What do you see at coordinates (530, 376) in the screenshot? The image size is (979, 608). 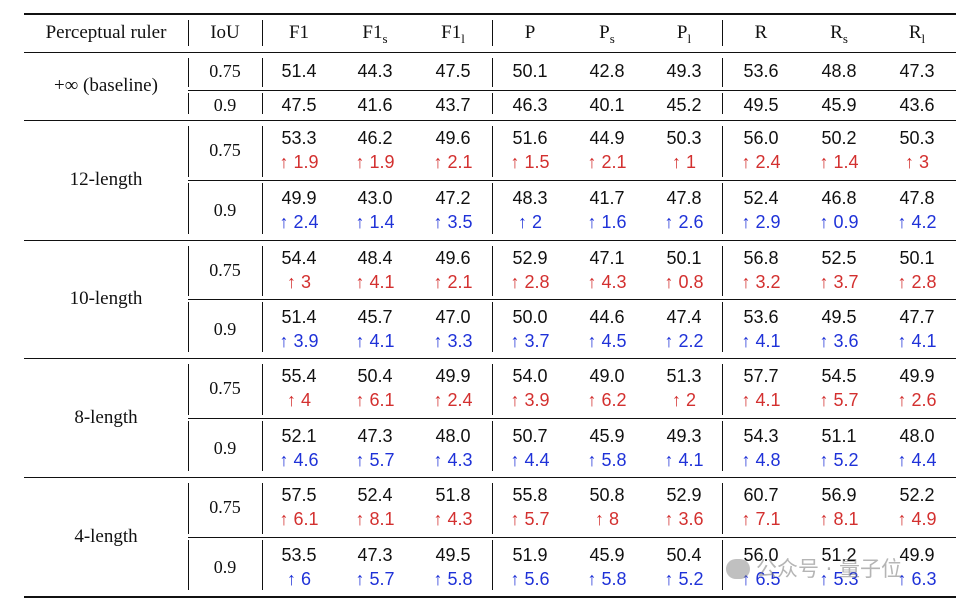 I see `metric-value: 54.0` at bounding box center [530, 376].